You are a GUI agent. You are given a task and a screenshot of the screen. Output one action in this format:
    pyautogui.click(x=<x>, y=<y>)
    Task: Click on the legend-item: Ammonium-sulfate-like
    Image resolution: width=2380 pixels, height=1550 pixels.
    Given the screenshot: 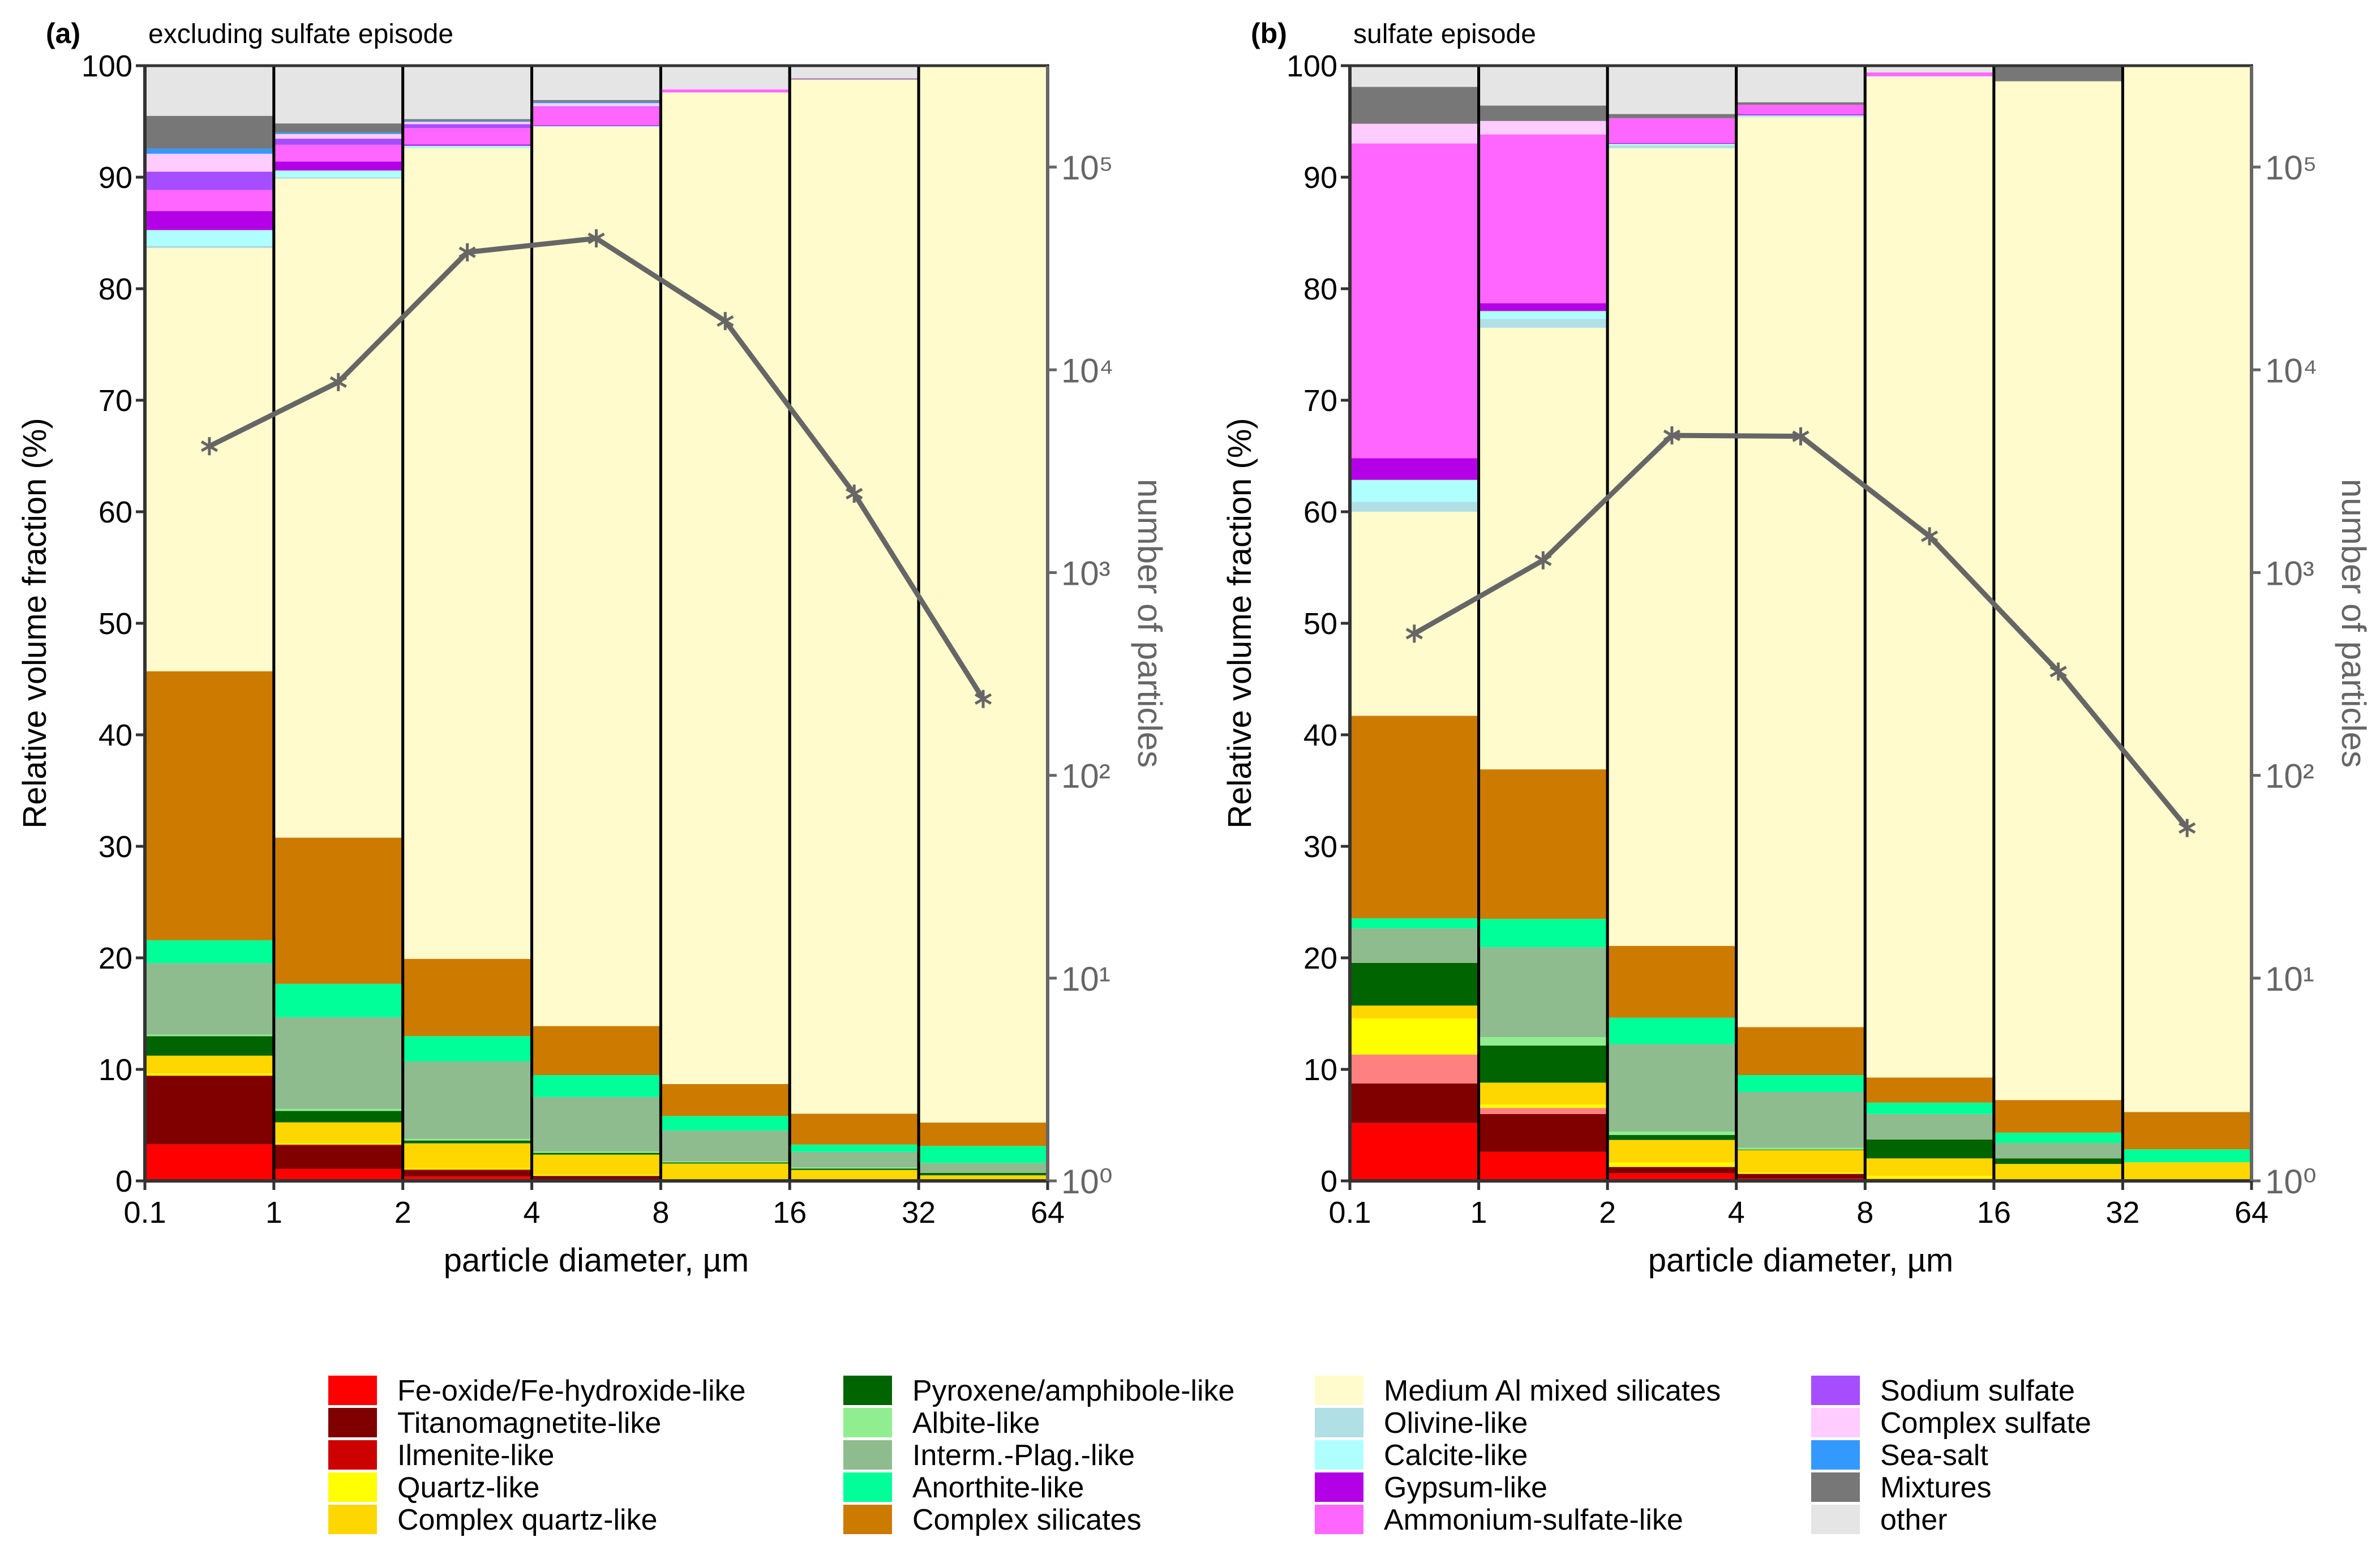 What is the action you would take?
    pyautogui.click(x=1499, y=1520)
    